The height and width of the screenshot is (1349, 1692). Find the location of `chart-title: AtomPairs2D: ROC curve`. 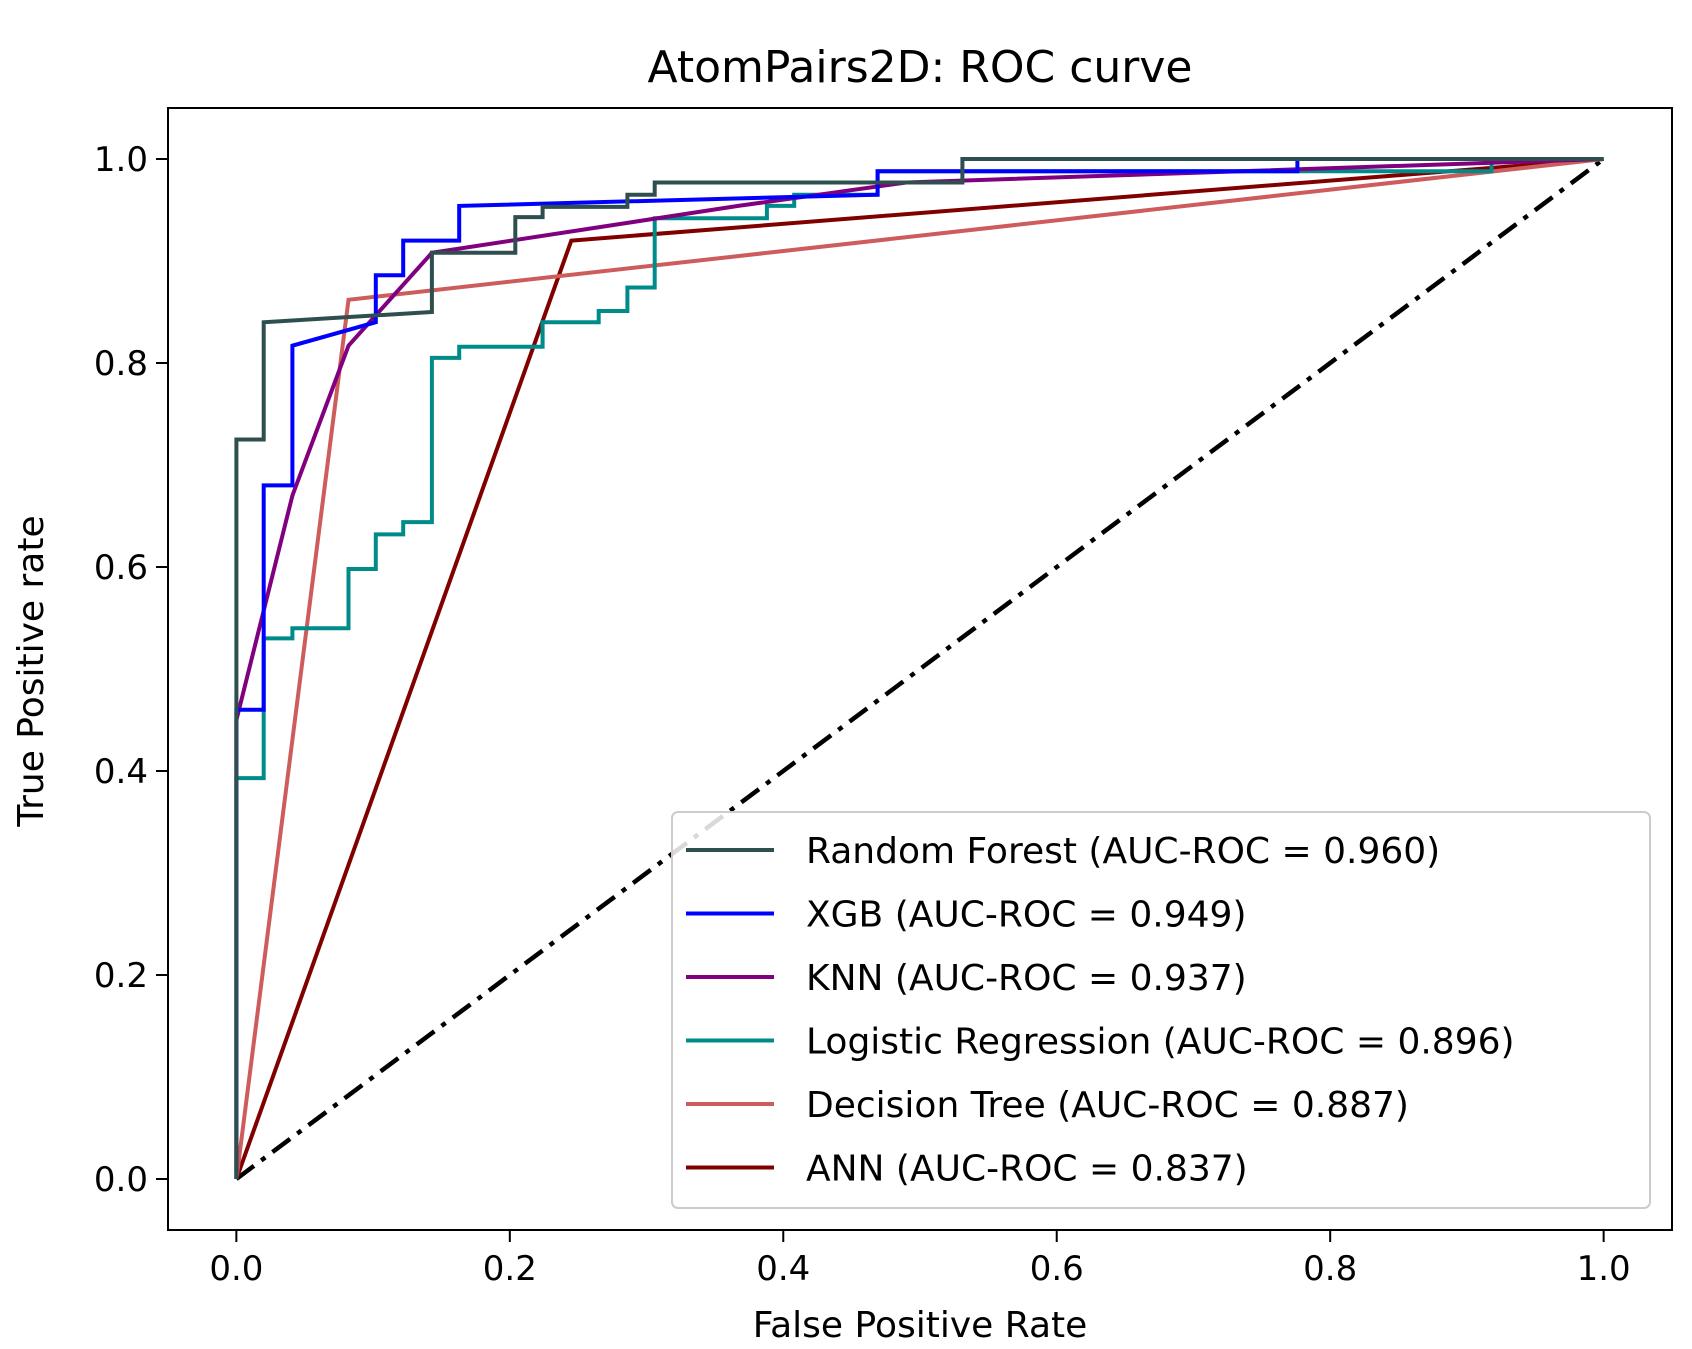

chart-title: AtomPairs2D: ROC curve is located at coordinates (920, 67).